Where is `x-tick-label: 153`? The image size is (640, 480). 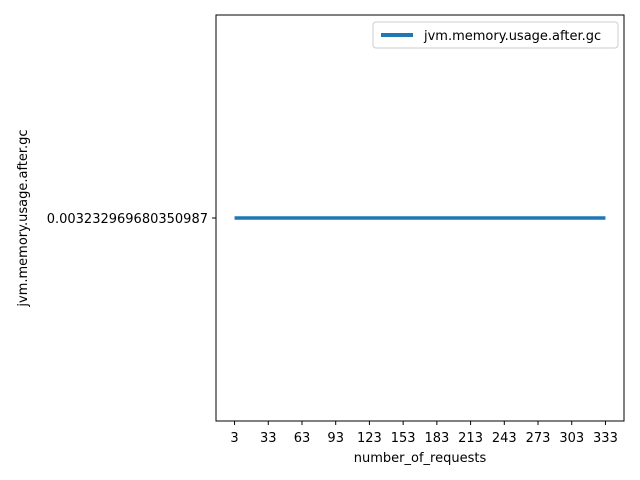
x-tick-label: 153 is located at coordinates (403, 438).